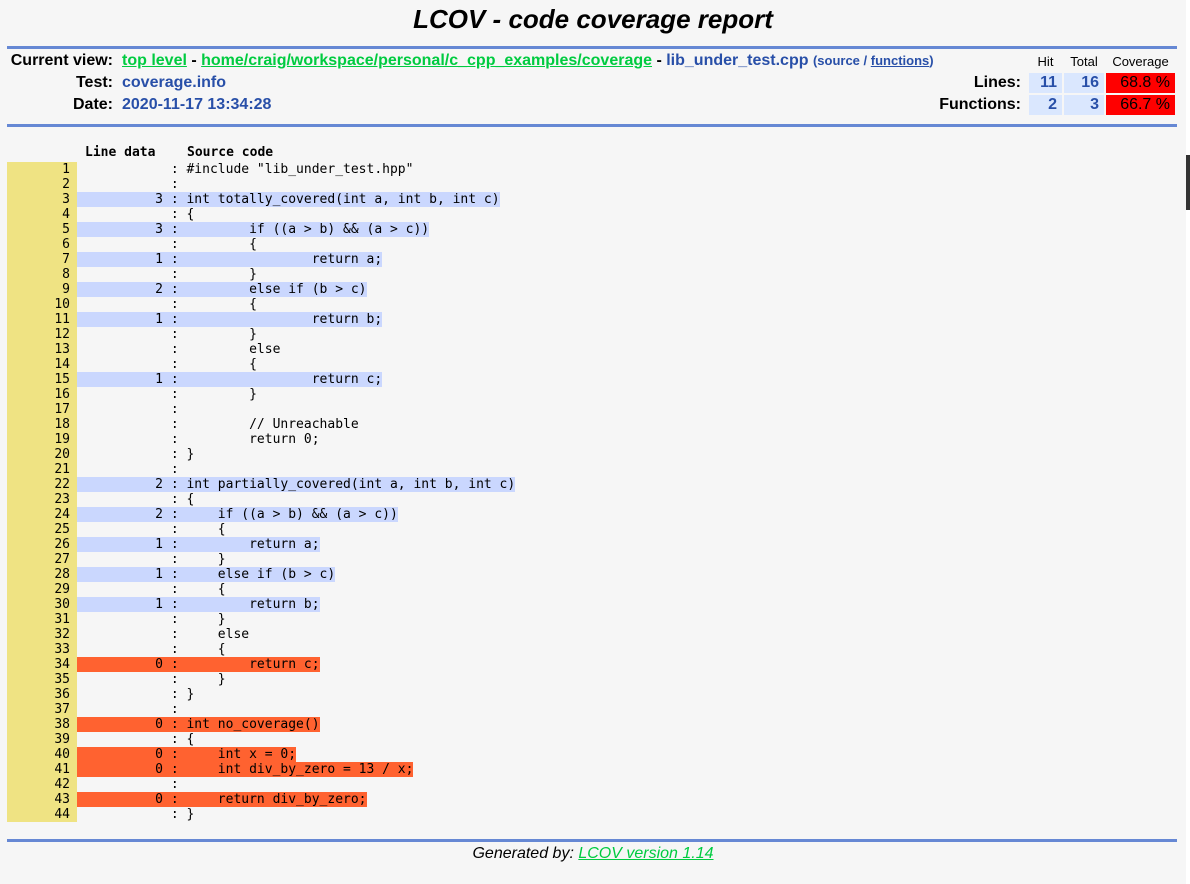 This screenshot has height=884, width=1190. Describe the element at coordinates (592, 649) in the screenshot. I see `source-line: 33 : {` at that location.